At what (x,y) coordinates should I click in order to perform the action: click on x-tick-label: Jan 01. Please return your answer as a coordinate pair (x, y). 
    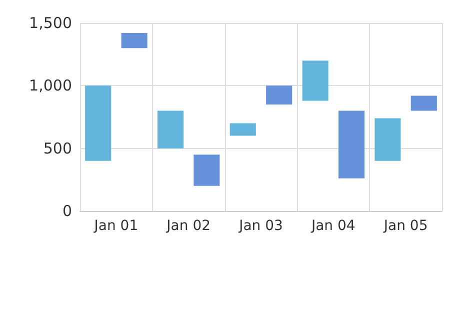
    Looking at the image, I should click on (115, 226).